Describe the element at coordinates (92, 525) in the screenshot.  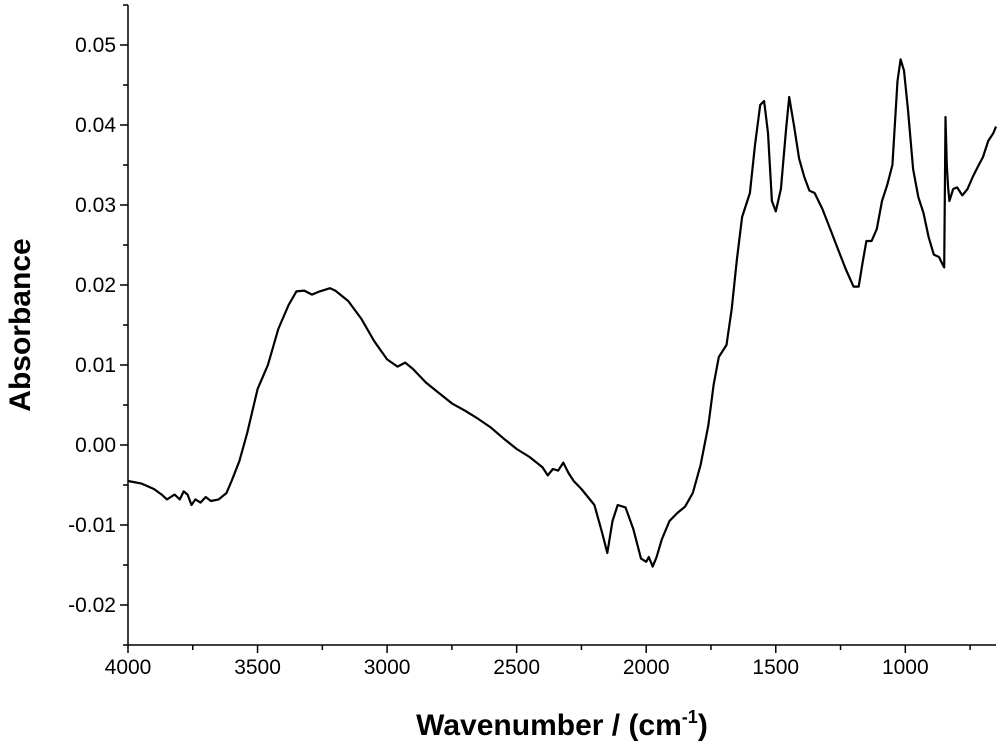
I see `y-tick-label: -0.01` at that location.